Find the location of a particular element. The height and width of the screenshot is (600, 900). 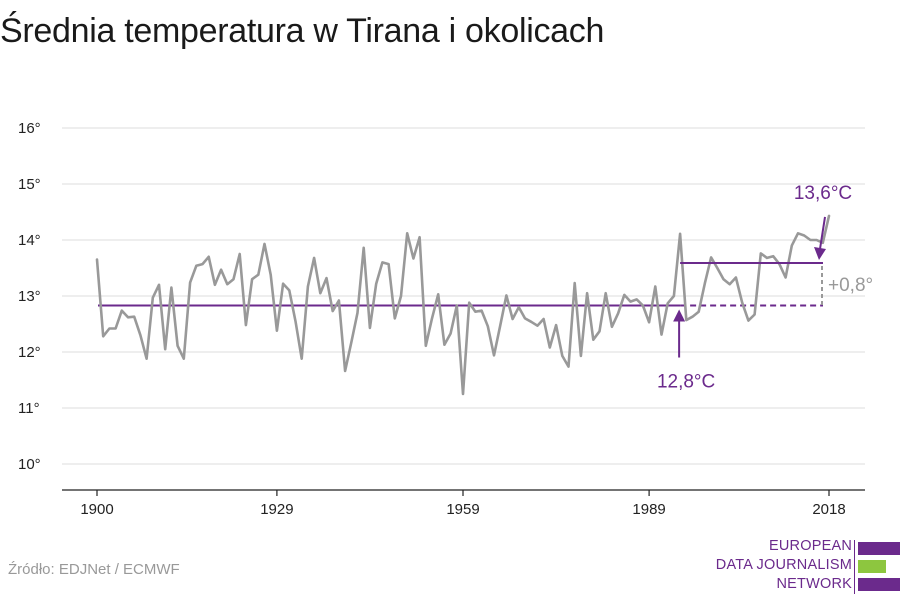

x-tick-label: 2018 is located at coordinates (828, 509).